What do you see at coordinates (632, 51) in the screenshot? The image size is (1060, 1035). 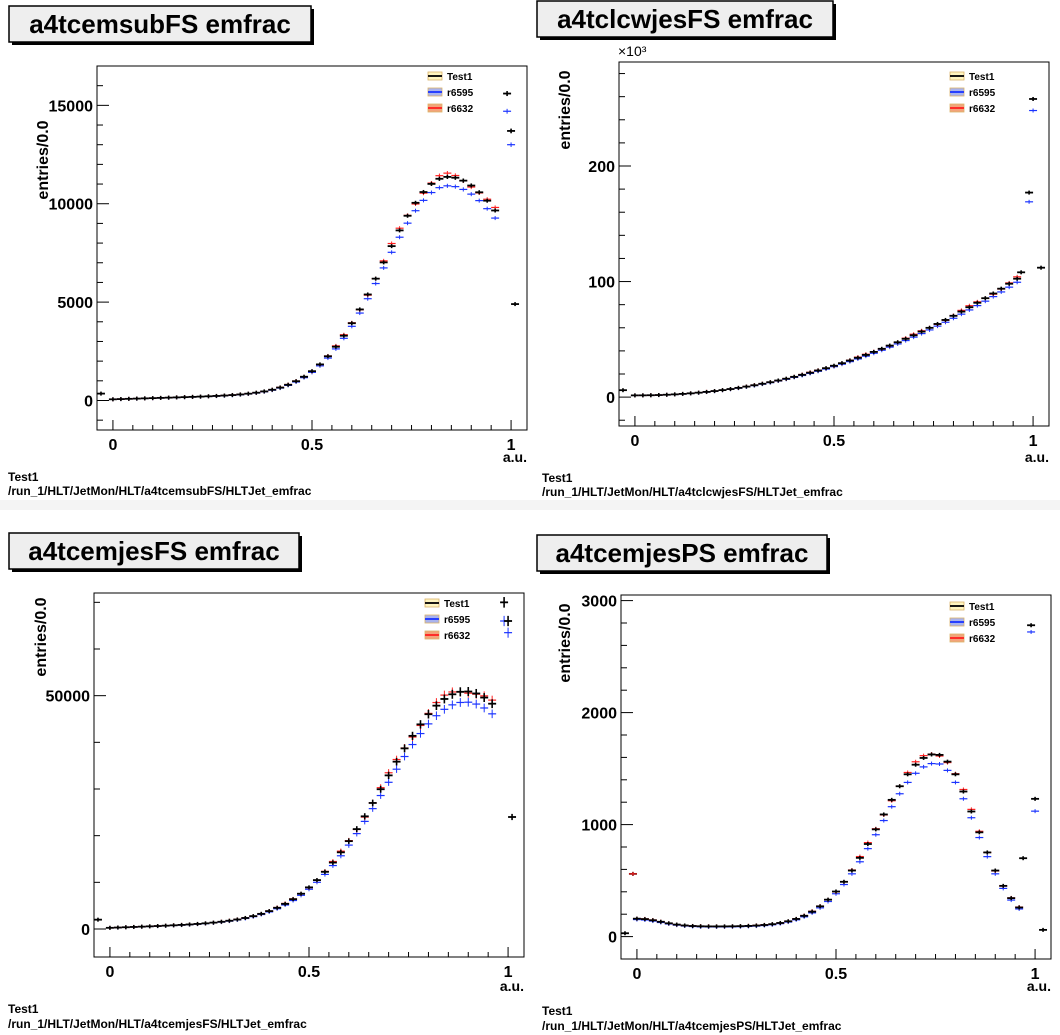 I see `panel-1-y-exponent: ×10³` at bounding box center [632, 51].